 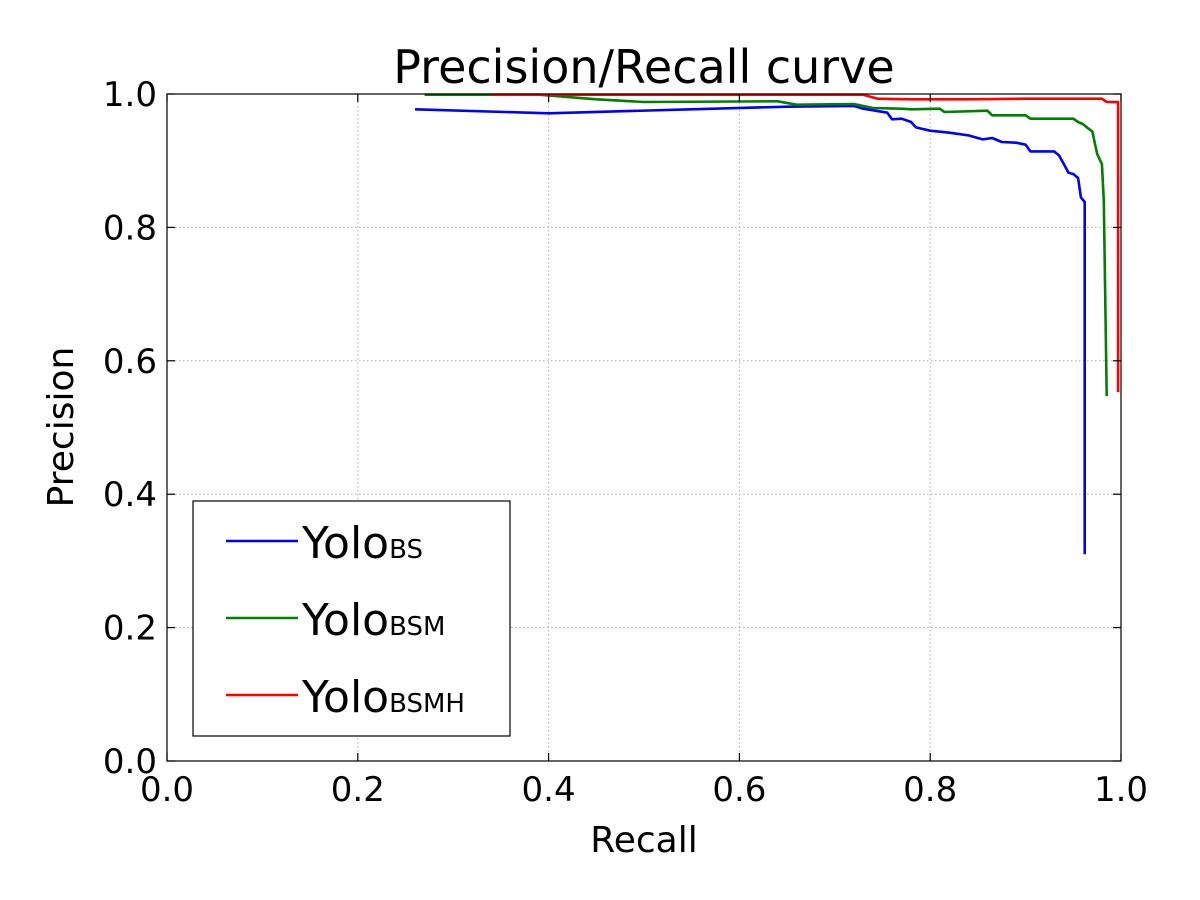 What do you see at coordinates (549, 790) in the screenshot?
I see `x-tick-label: 0.4` at bounding box center [549, 790].